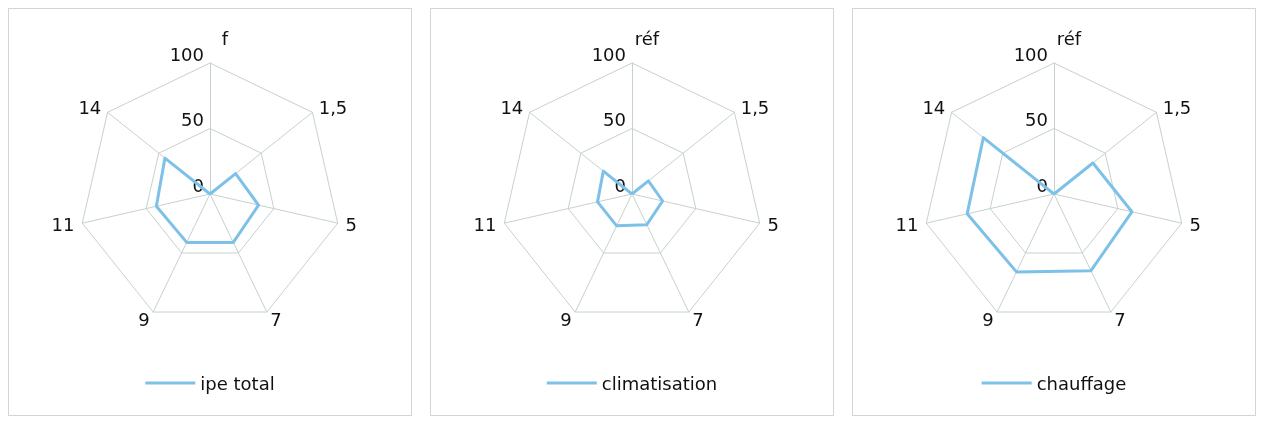 This screenshot has height=430, width=1278. I want to click on legend-label: chauffage, so click(1081, 383).